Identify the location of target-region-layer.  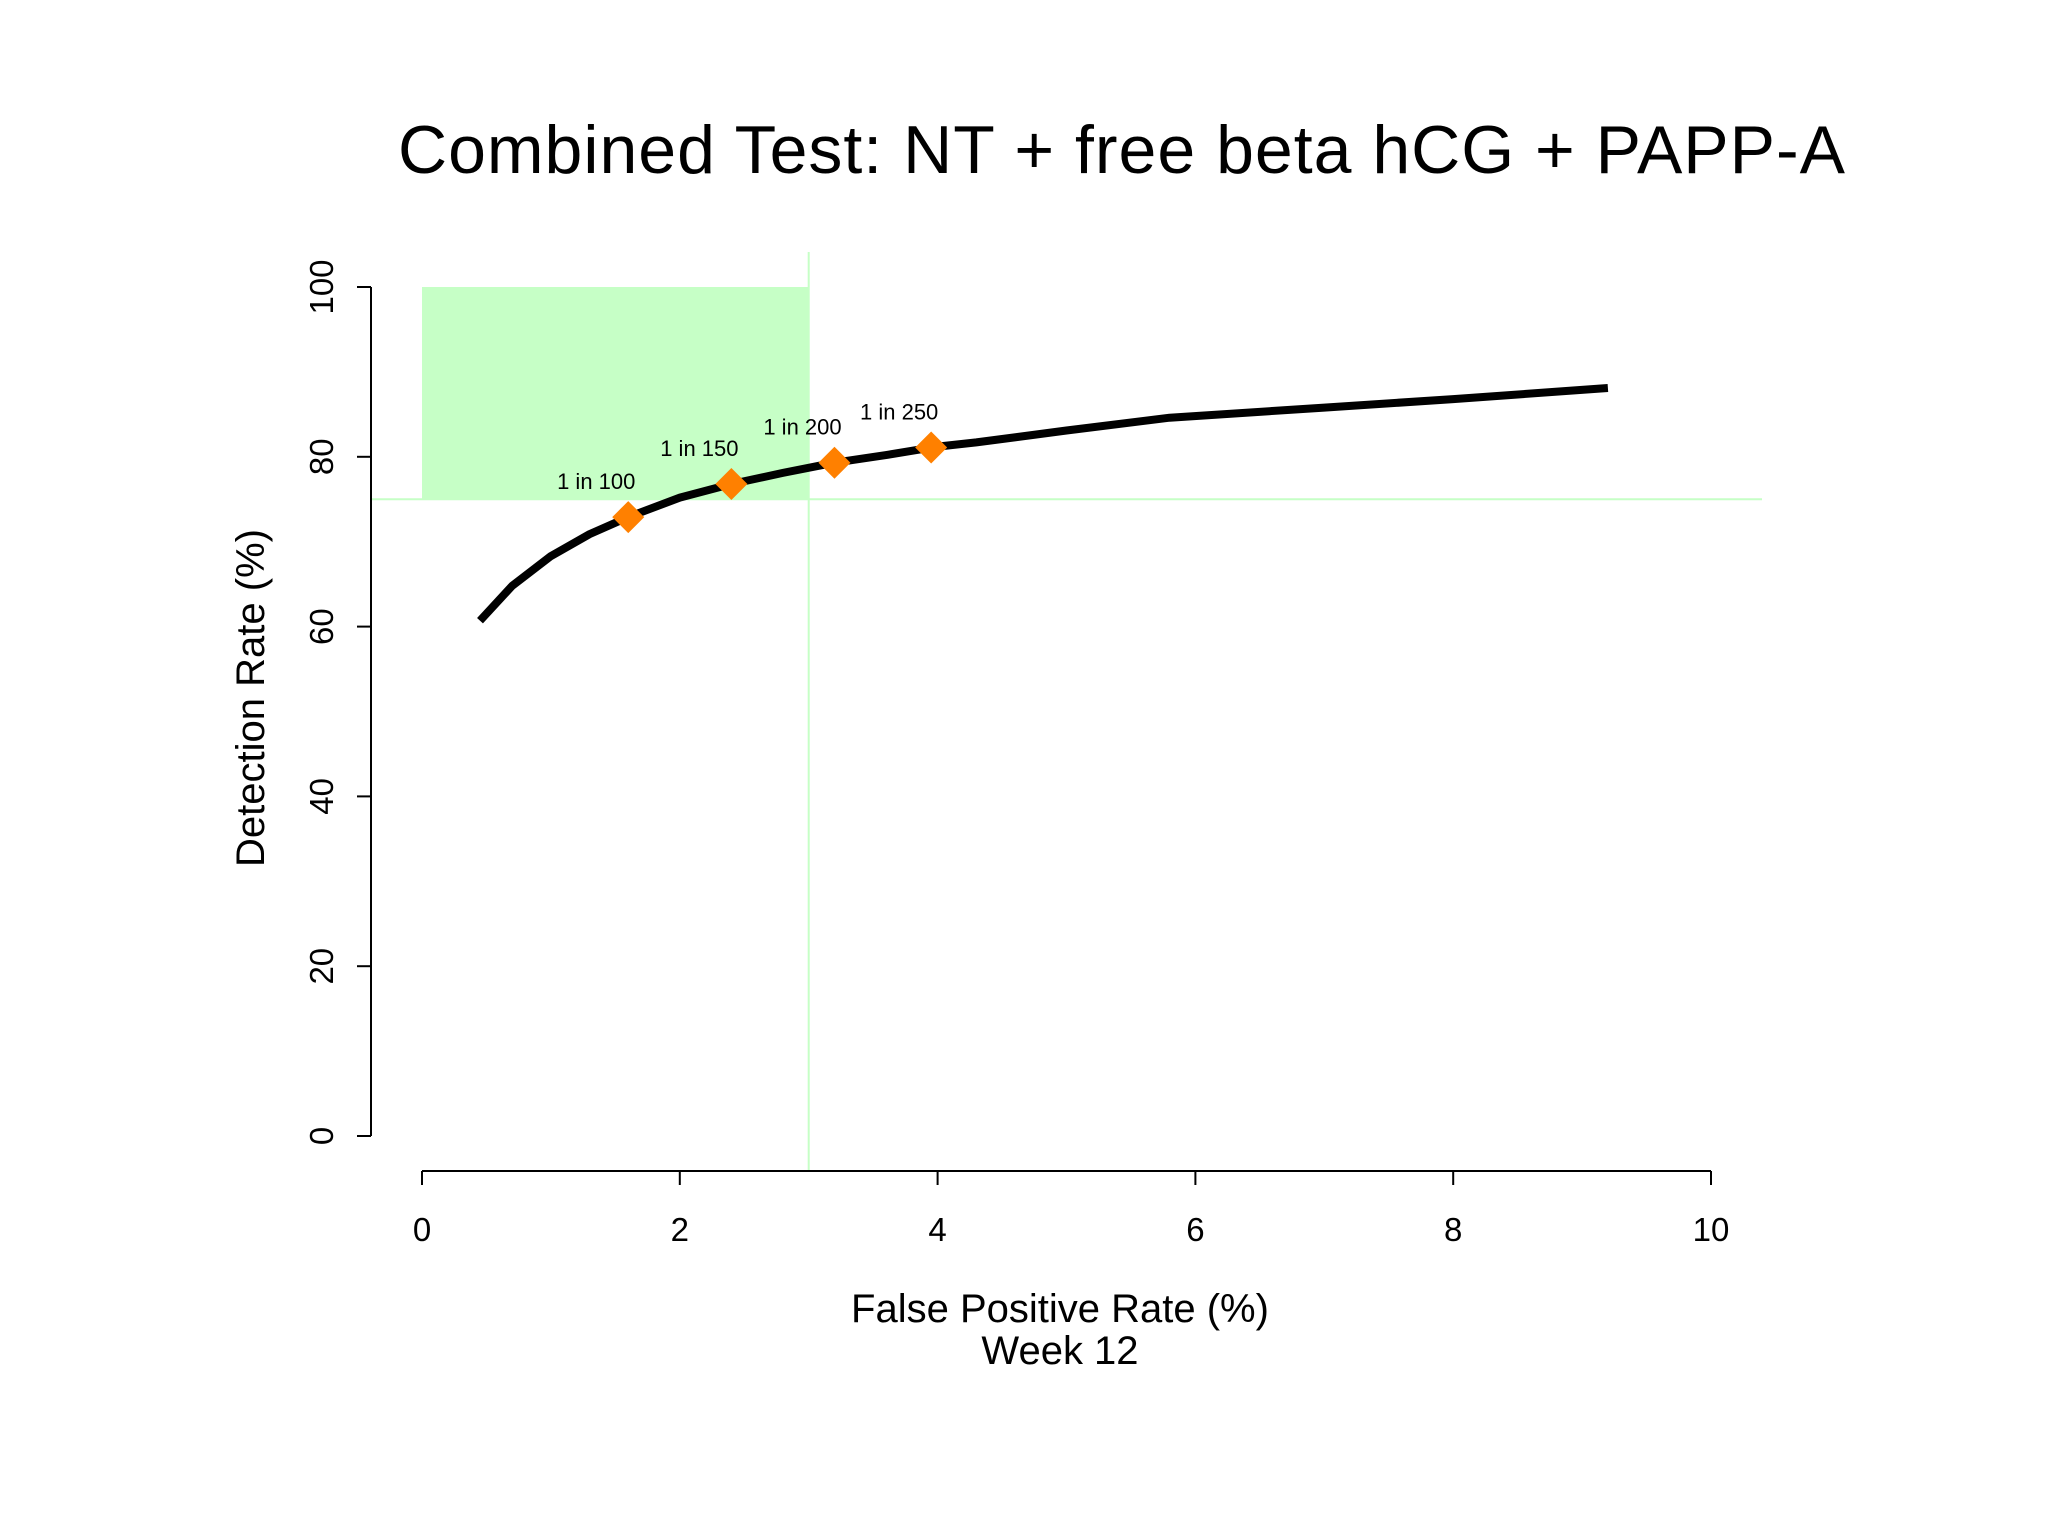
(615, 393).